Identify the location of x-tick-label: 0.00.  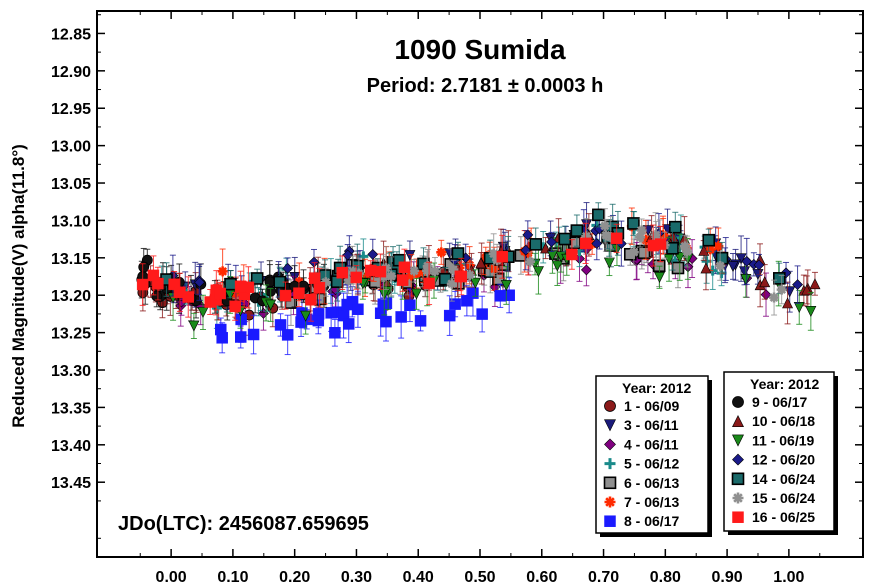
(171, 577).